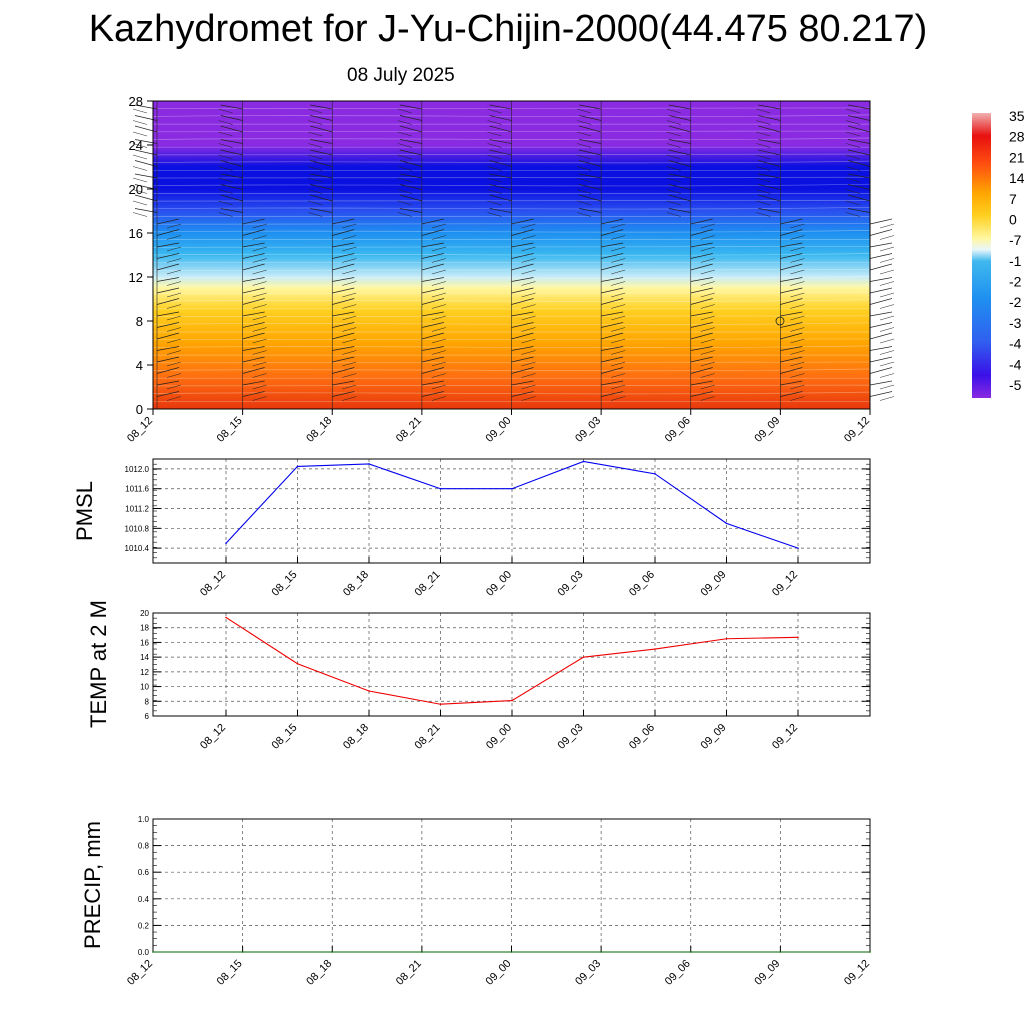 Image resolution: width=1024 pixels, height=1024 pixels. What do you see at coordinates (1013, 199) in the screenshot?
I see `colorbar-label: 7` at bounding box center [1013, 199].